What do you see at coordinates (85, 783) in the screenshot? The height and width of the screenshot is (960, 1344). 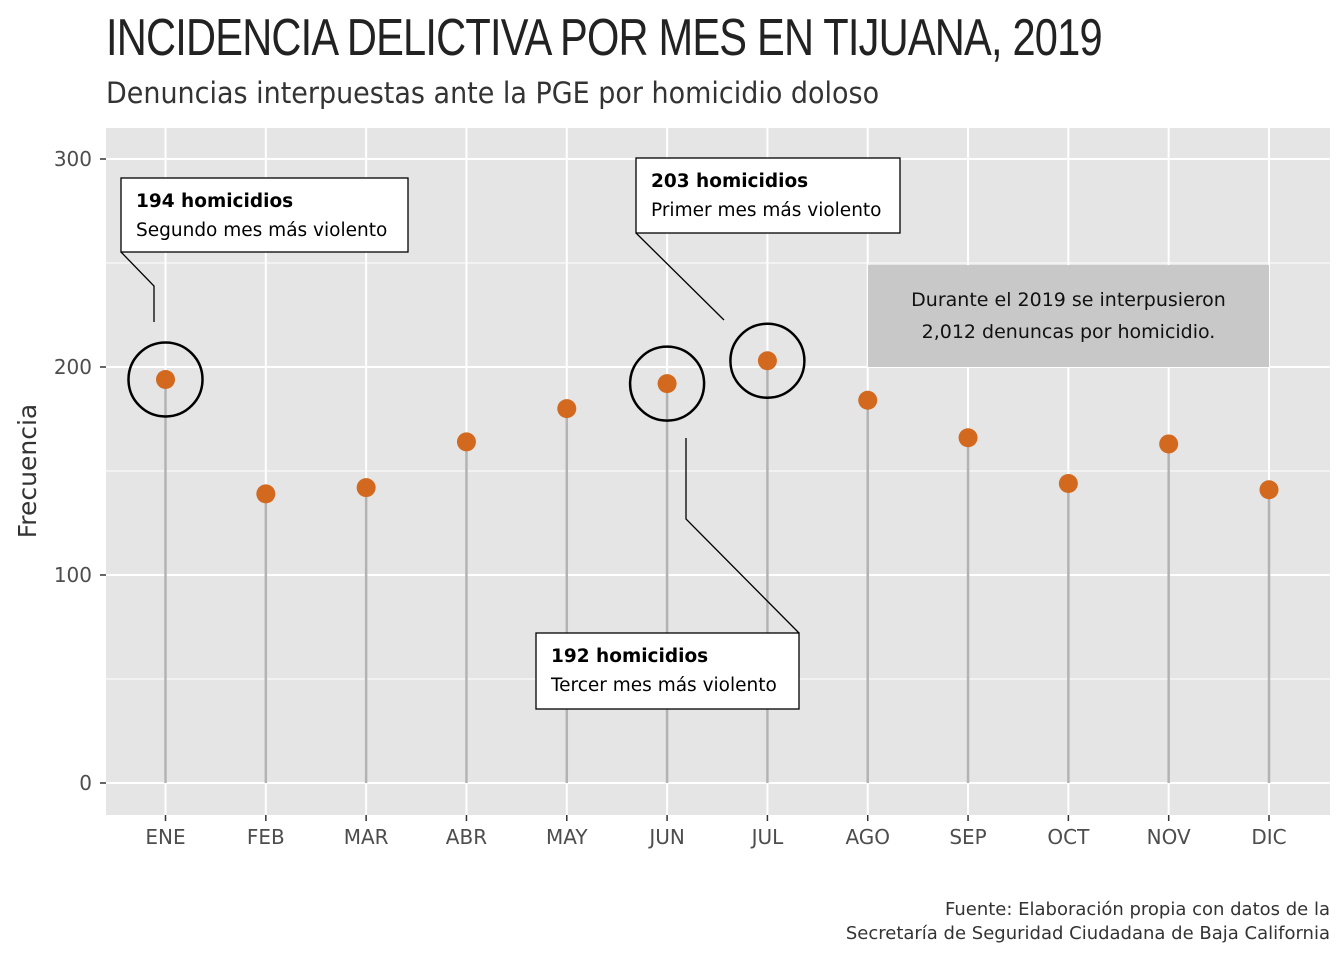 I see `y-tick-label: 0` at bounding box center [85, 783].